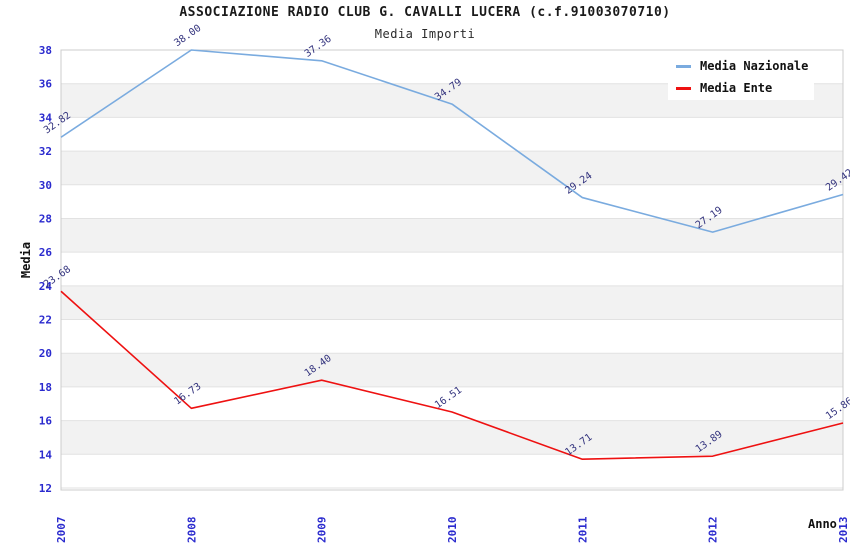 The image size is (850, 550). Describe the element at coordinates (425, 34) in the screenshot. I see `chart-subtitle: Media Importi` at that location.